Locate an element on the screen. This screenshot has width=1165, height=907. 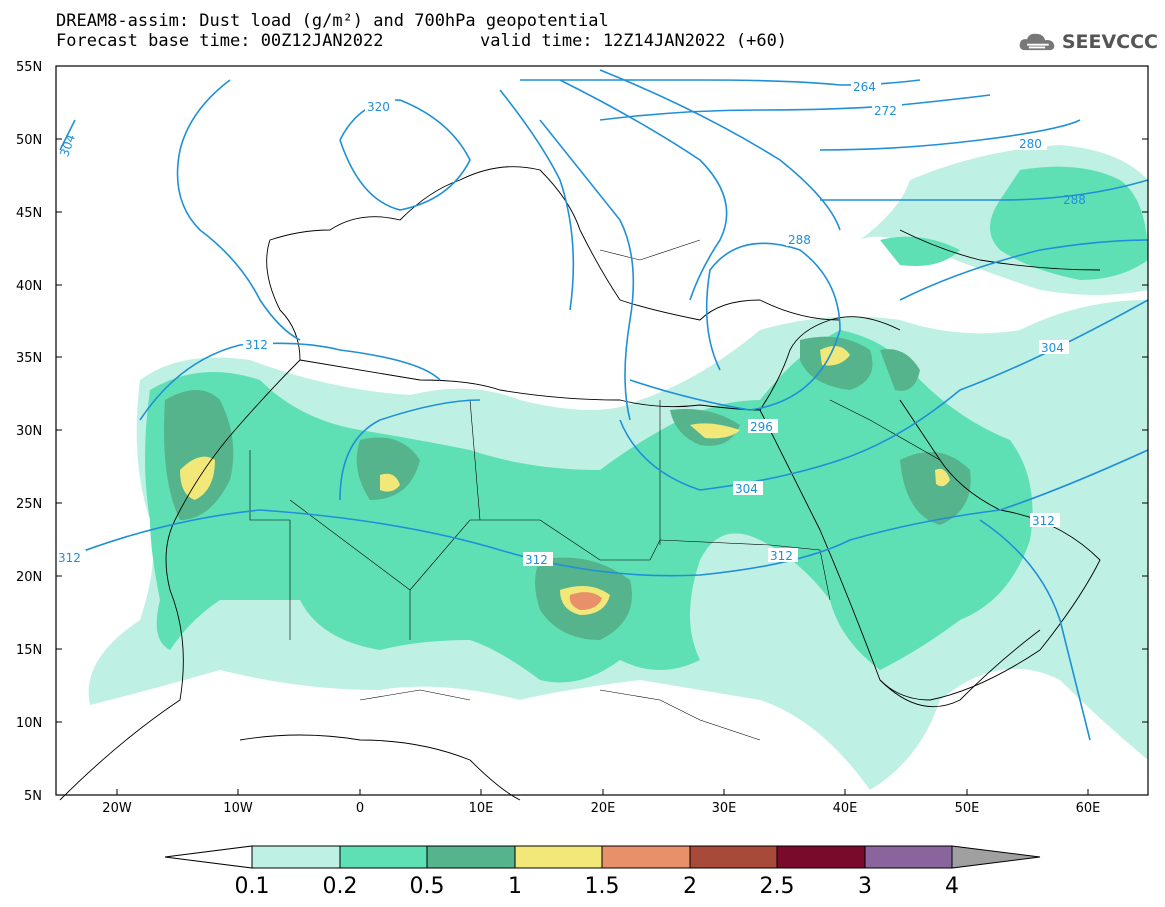
logo-text: SEEVCCC is located at coordinates (1109, 42).